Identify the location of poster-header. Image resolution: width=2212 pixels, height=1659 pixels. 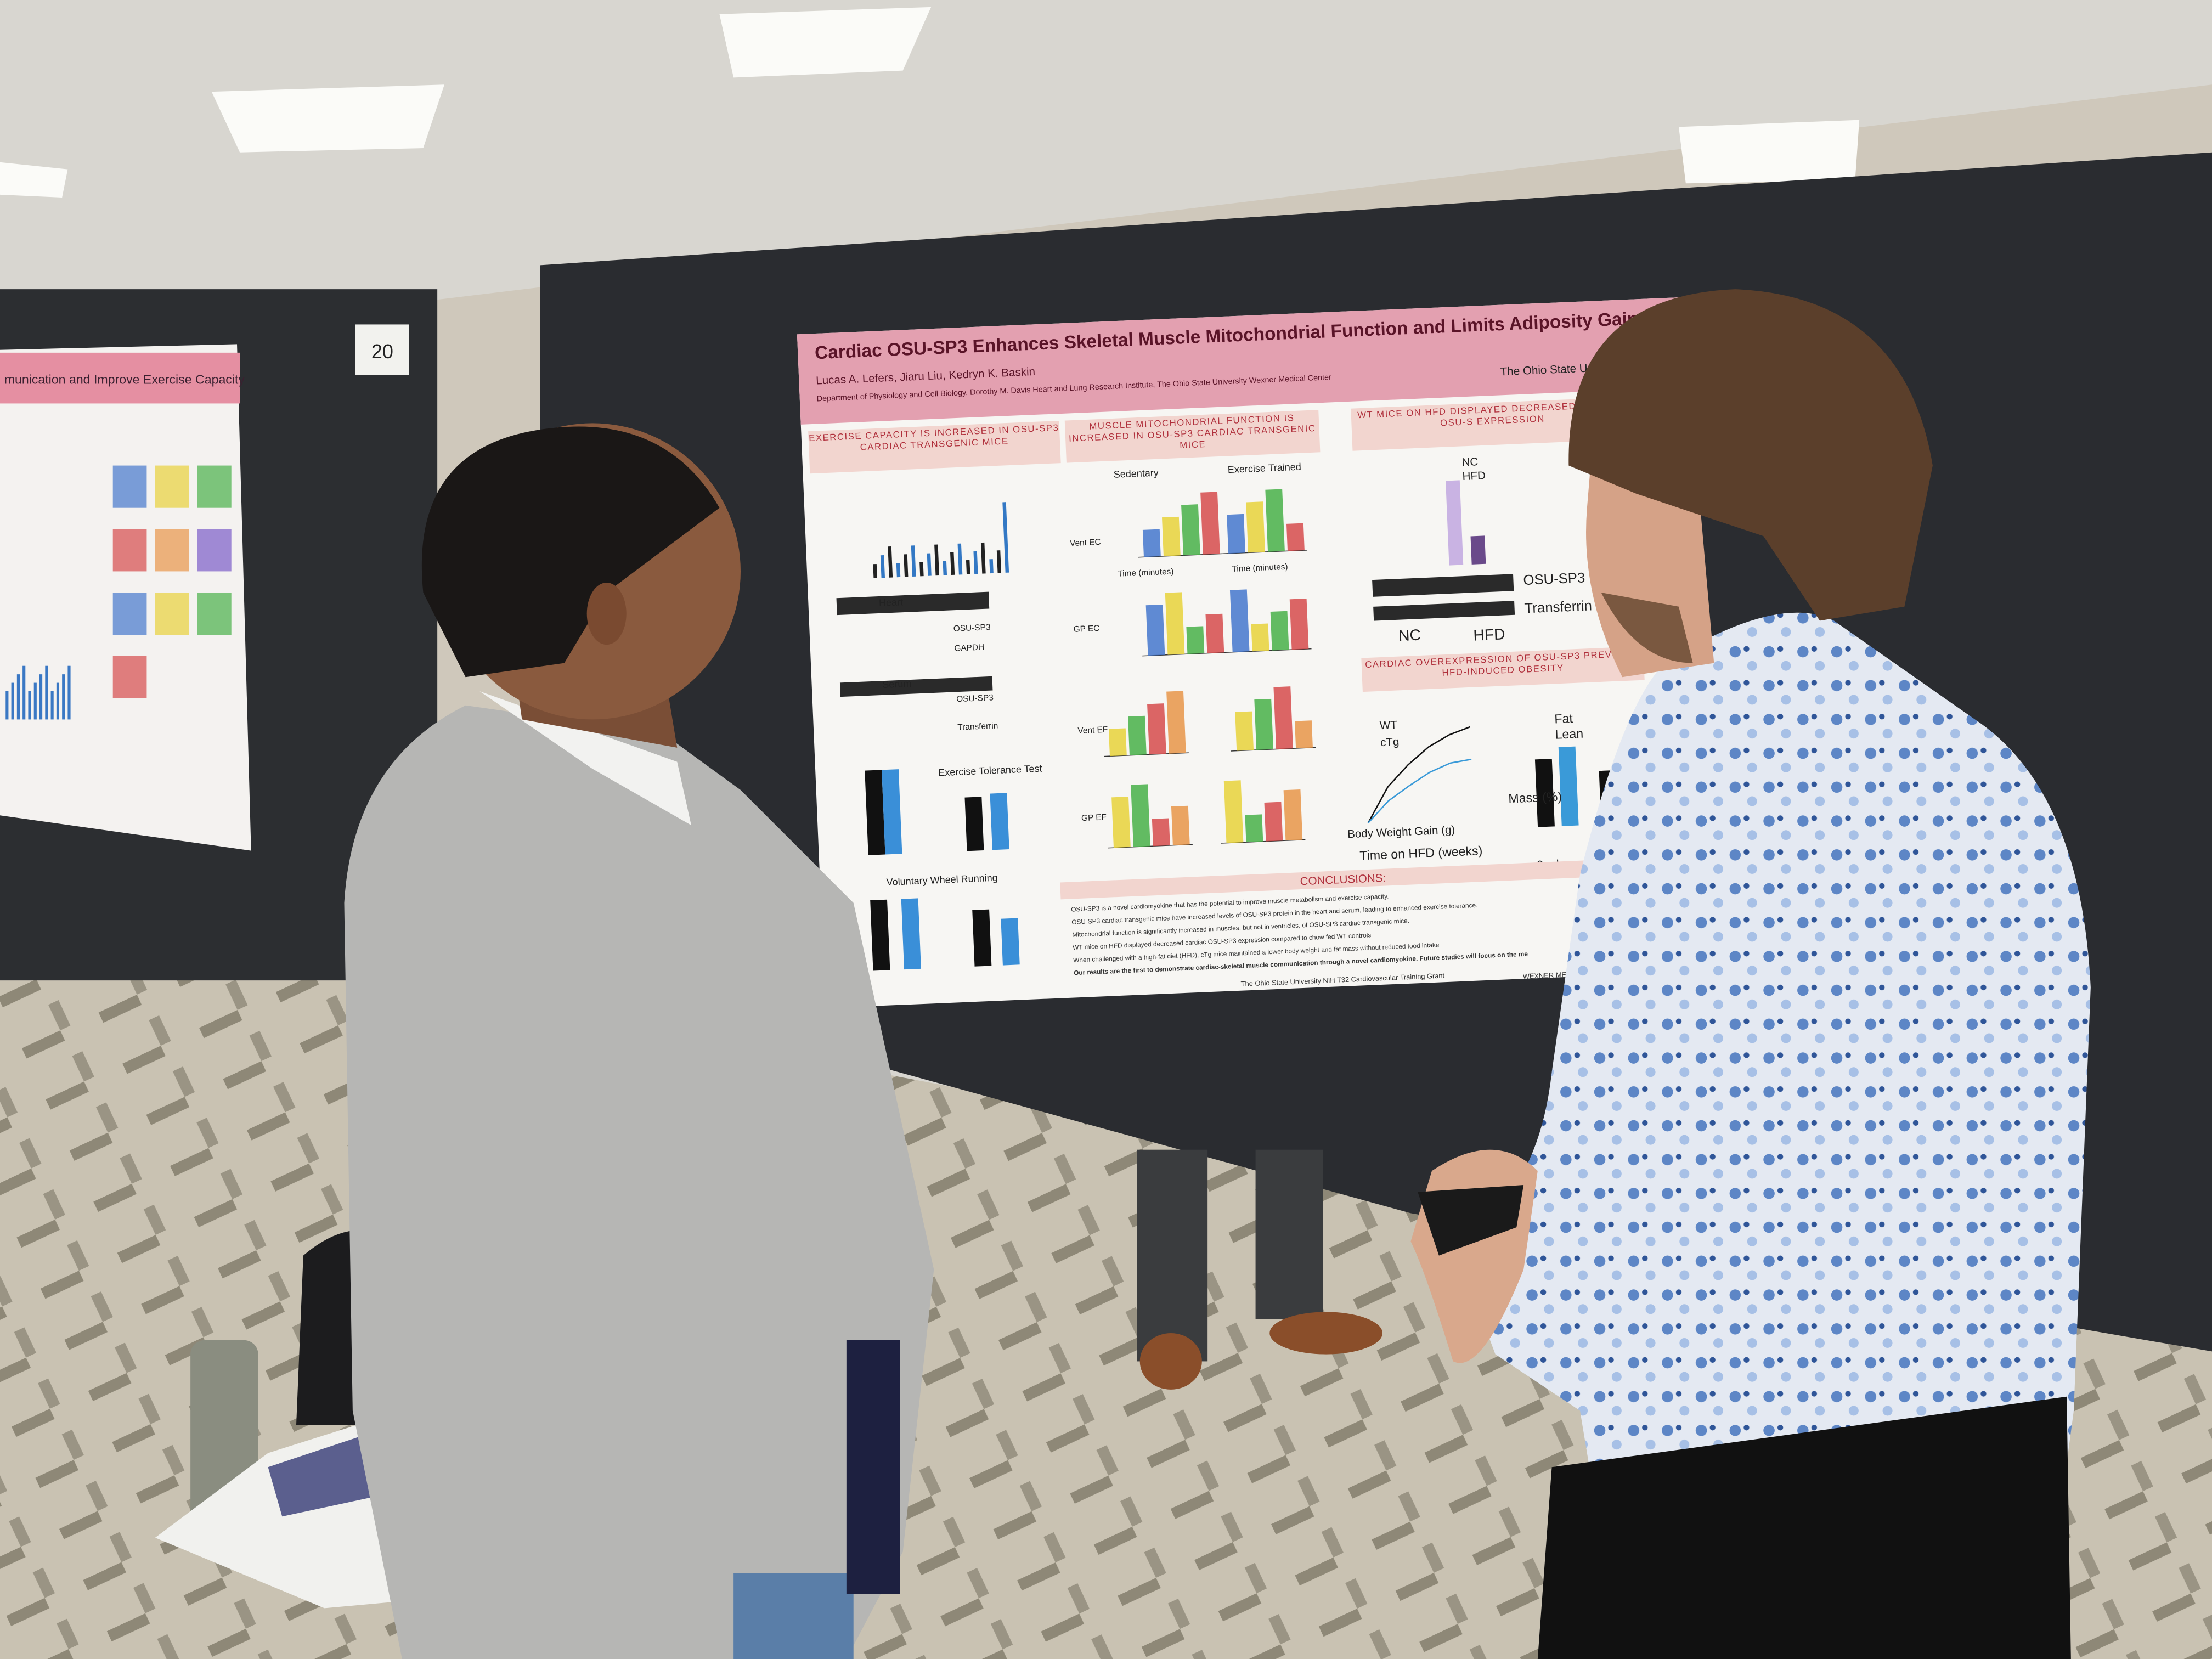
(1245, 361).